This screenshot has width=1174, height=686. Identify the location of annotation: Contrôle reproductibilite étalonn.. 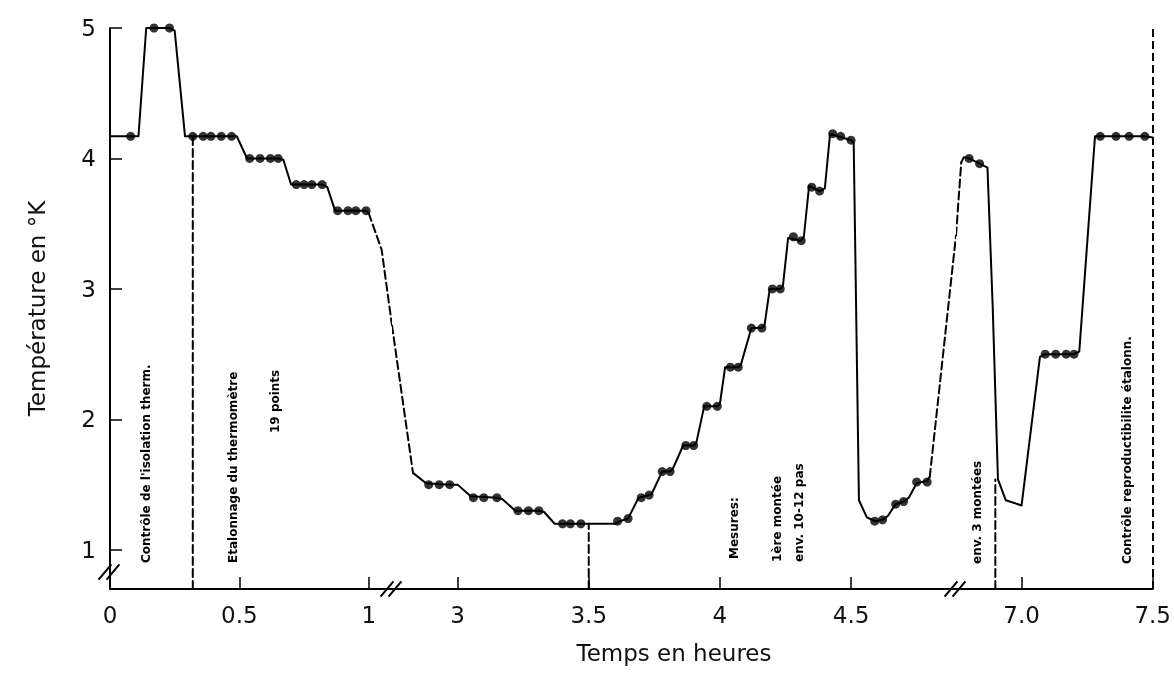
(1127, 450).